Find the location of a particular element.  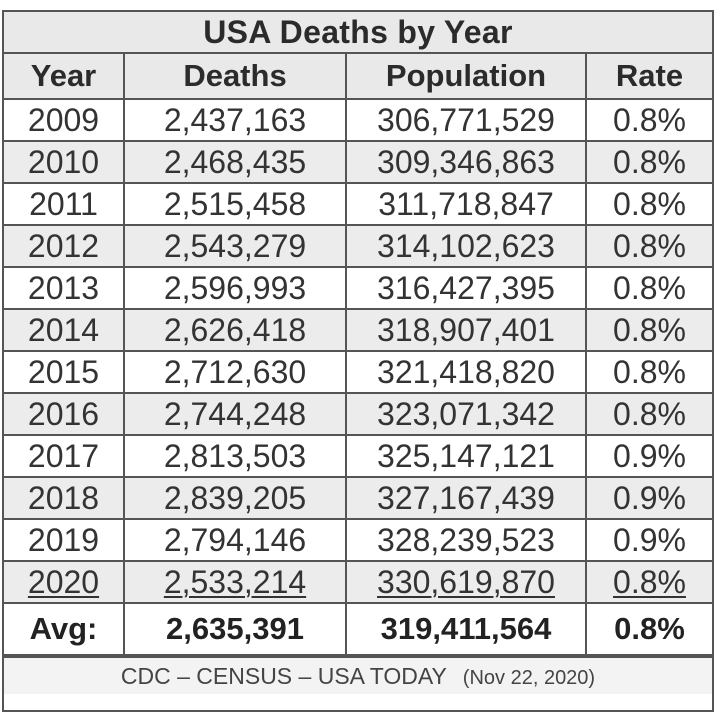

column-header-deaths: Deaths is located at coordinates (235, 77).